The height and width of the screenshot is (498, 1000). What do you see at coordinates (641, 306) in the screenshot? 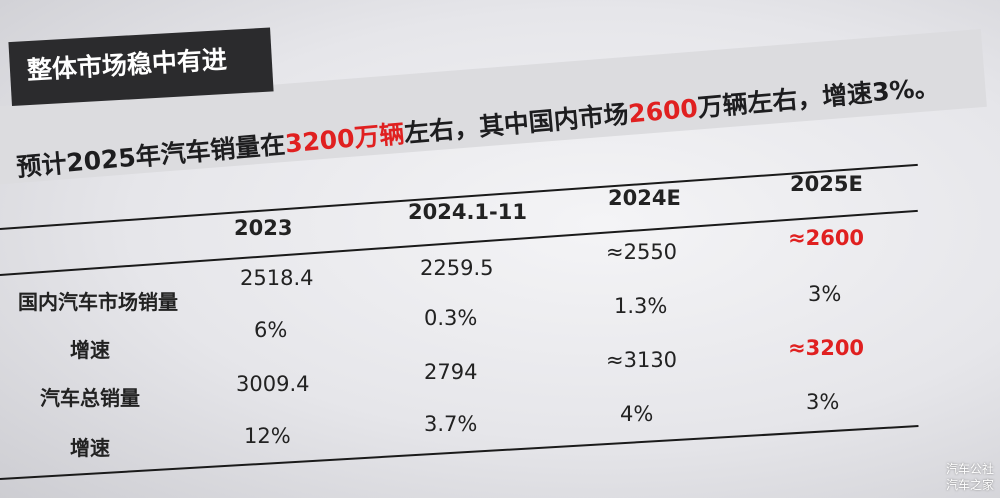
I see `cell-domestic-growth-2024e: 1.3%` at bounding box center [641, 306].